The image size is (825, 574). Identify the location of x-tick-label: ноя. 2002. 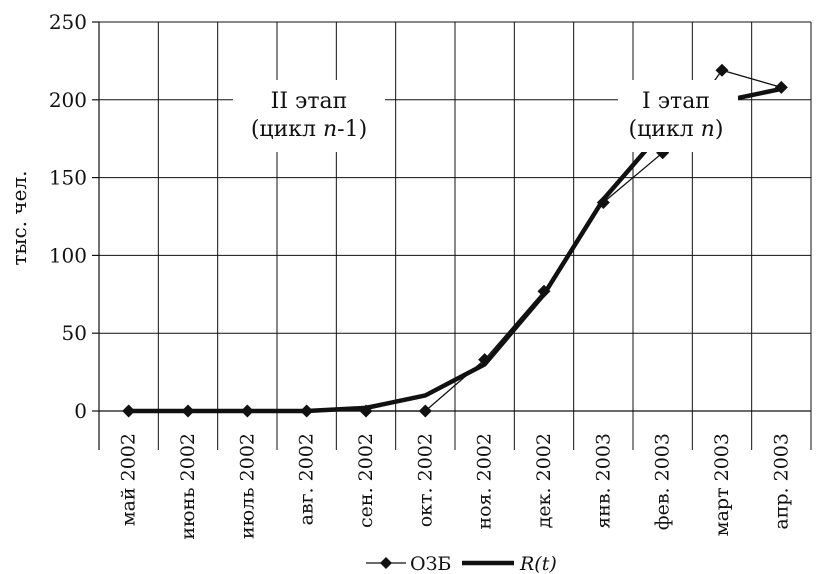
(485, 481).